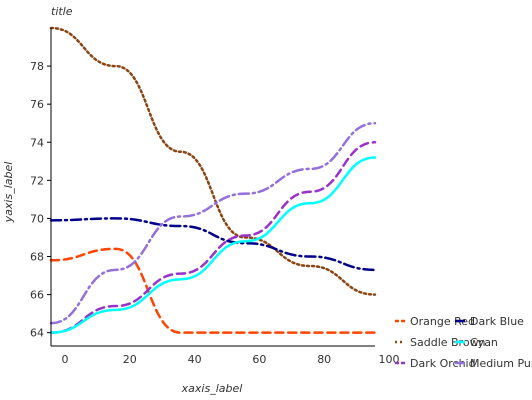 The width and height of the screenshot is (532, 400). I want to click on y-tick-label: 64, so click(37, 333).